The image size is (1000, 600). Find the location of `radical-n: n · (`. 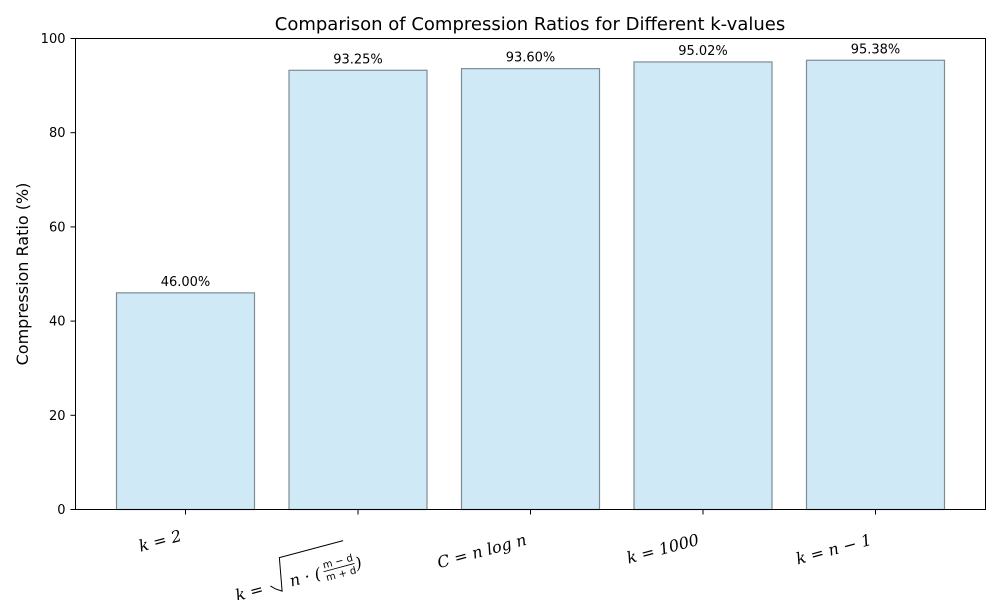

radical-n: n · ( is located at coordinates (305, 577).